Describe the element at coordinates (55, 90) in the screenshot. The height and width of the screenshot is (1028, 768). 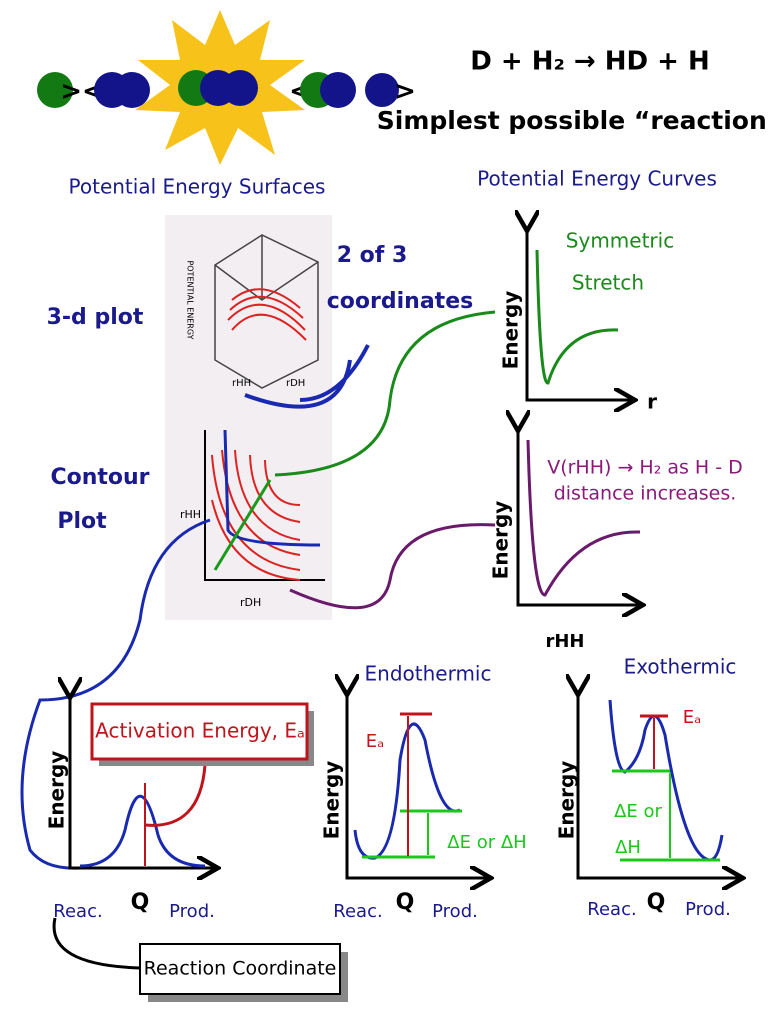
I see `atom-d` at that location.